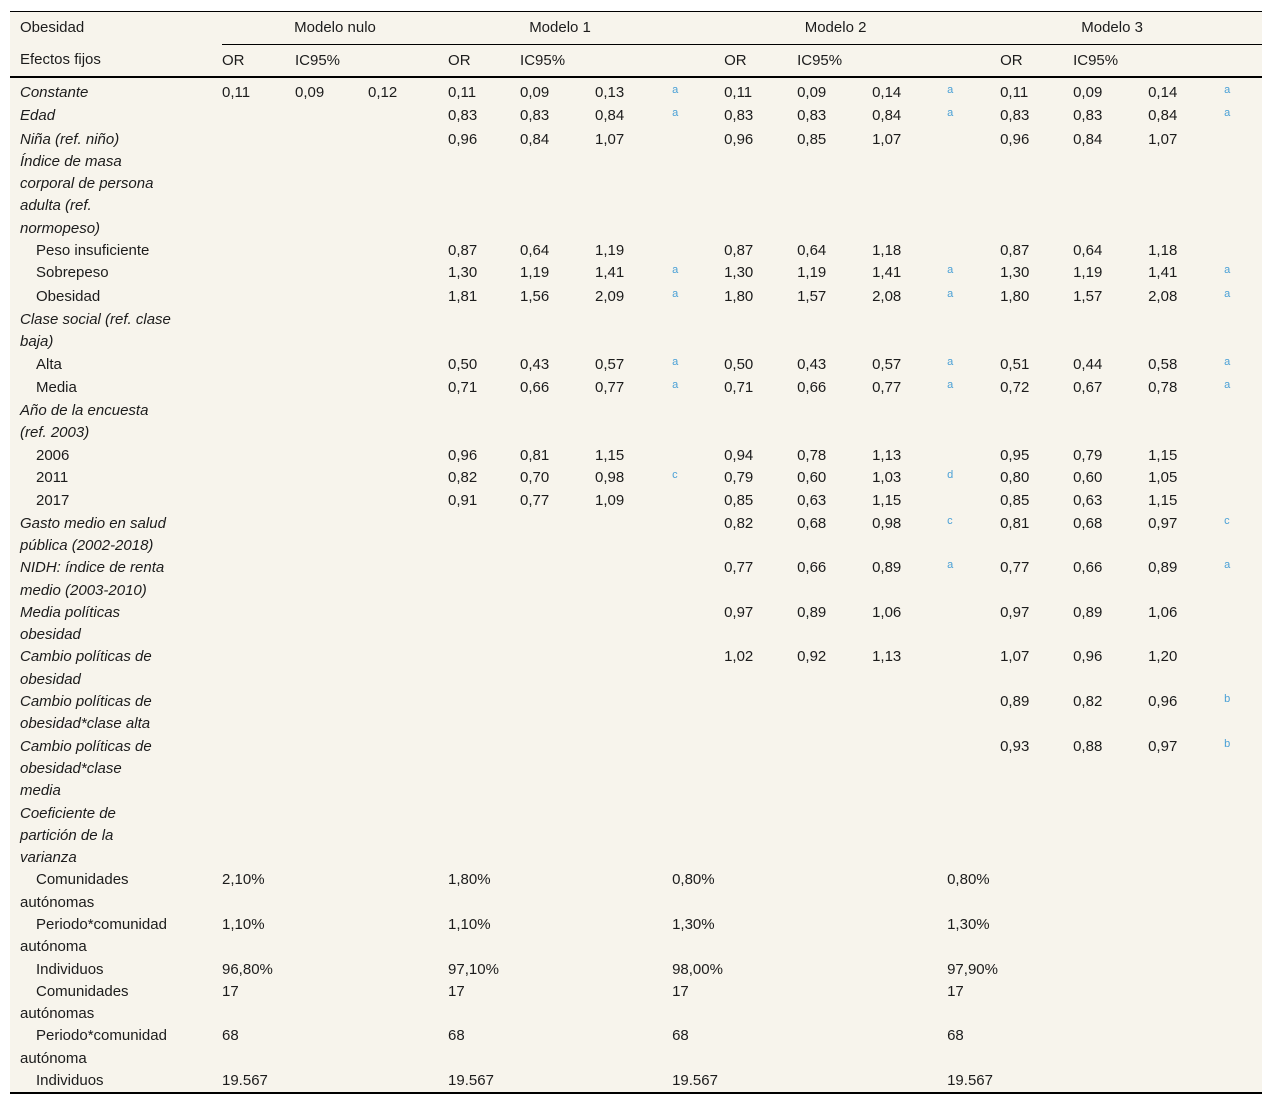  What do you see at coordinates (243, 924) in the screenshot?
I see `summary-value-cell: 1,10%` at bounding box center [243, 924].